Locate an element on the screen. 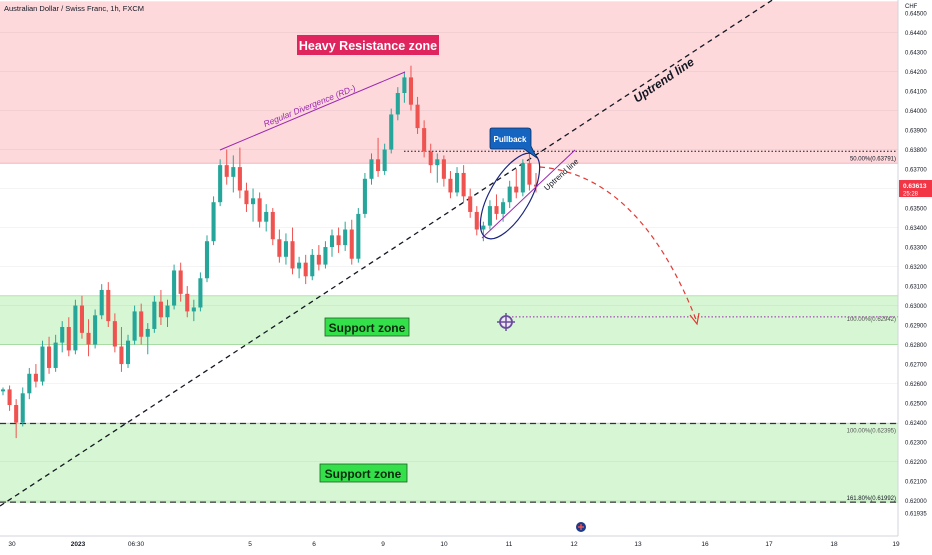  time-tick: 6 is located at coordinates (314, 544).